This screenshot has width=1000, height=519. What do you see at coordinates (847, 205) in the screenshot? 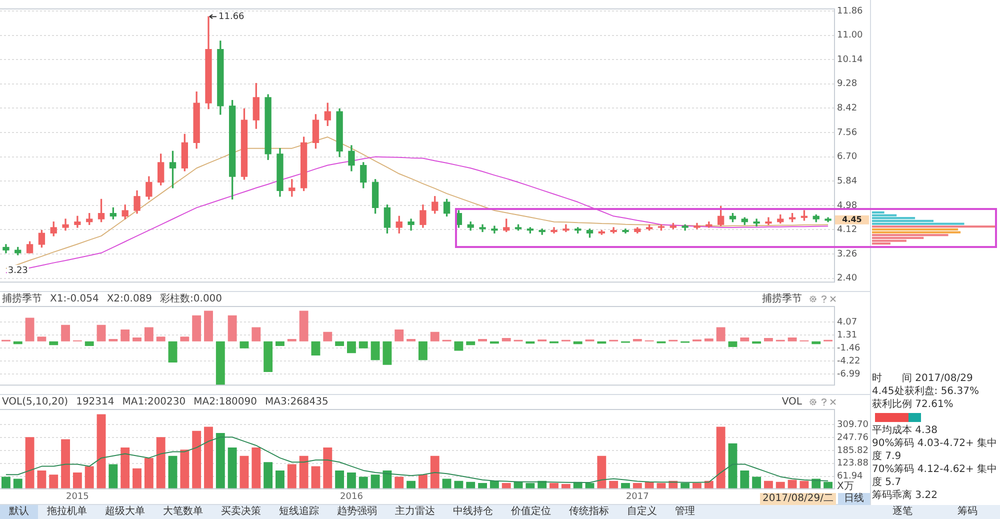
I see `y-tick-label: 4.98` at bounding box center [847, 205].